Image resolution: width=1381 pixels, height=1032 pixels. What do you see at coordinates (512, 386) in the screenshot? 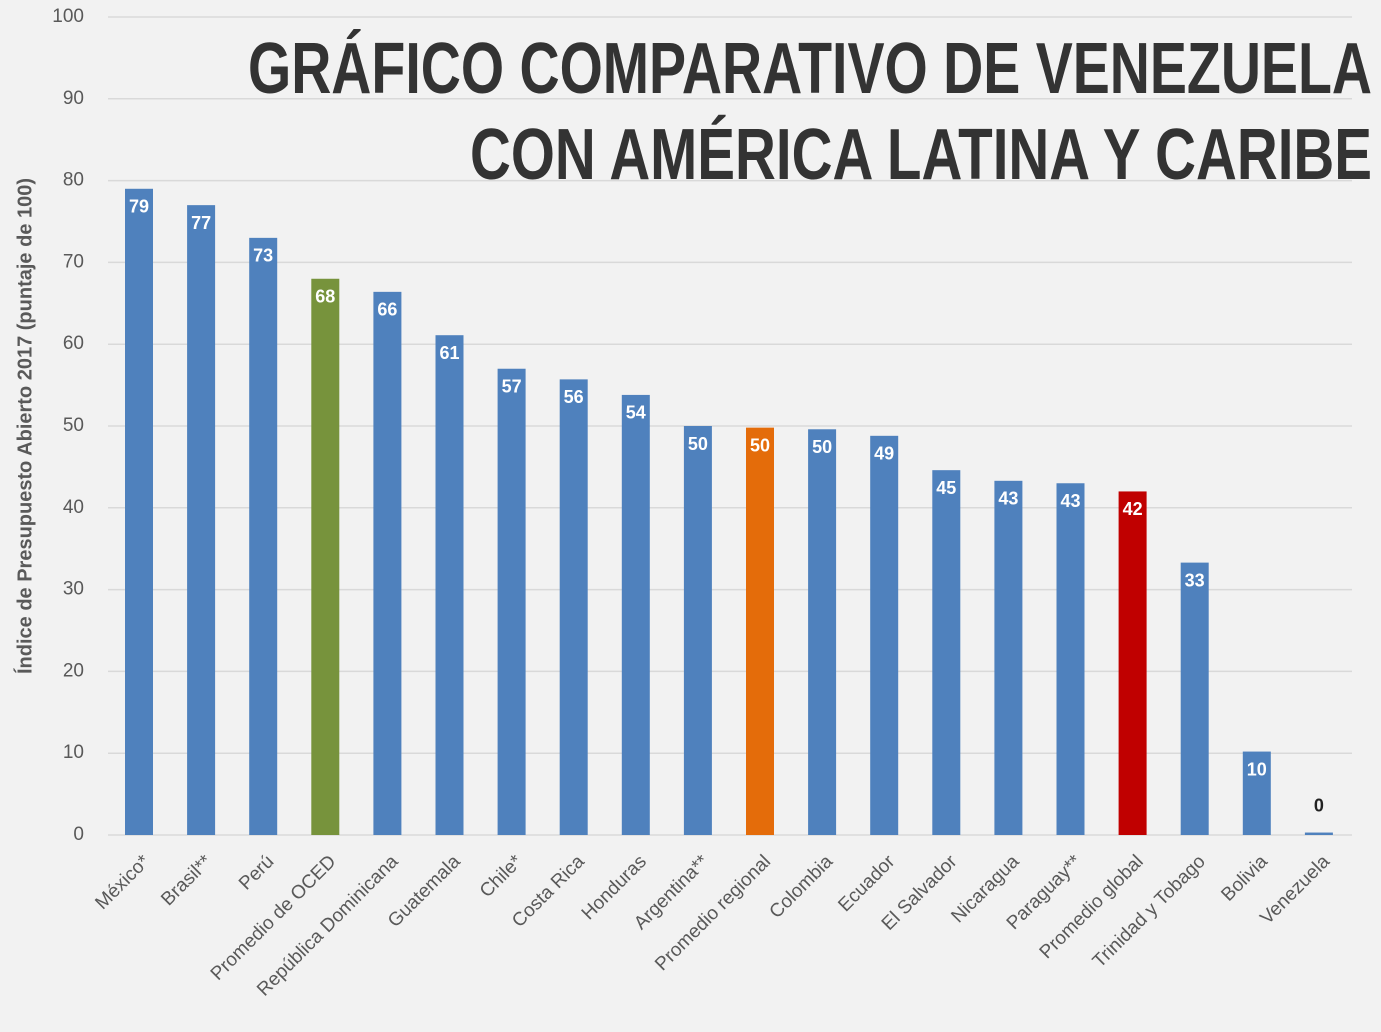
I see `value-label: 57` at bounding box center [512, 386].